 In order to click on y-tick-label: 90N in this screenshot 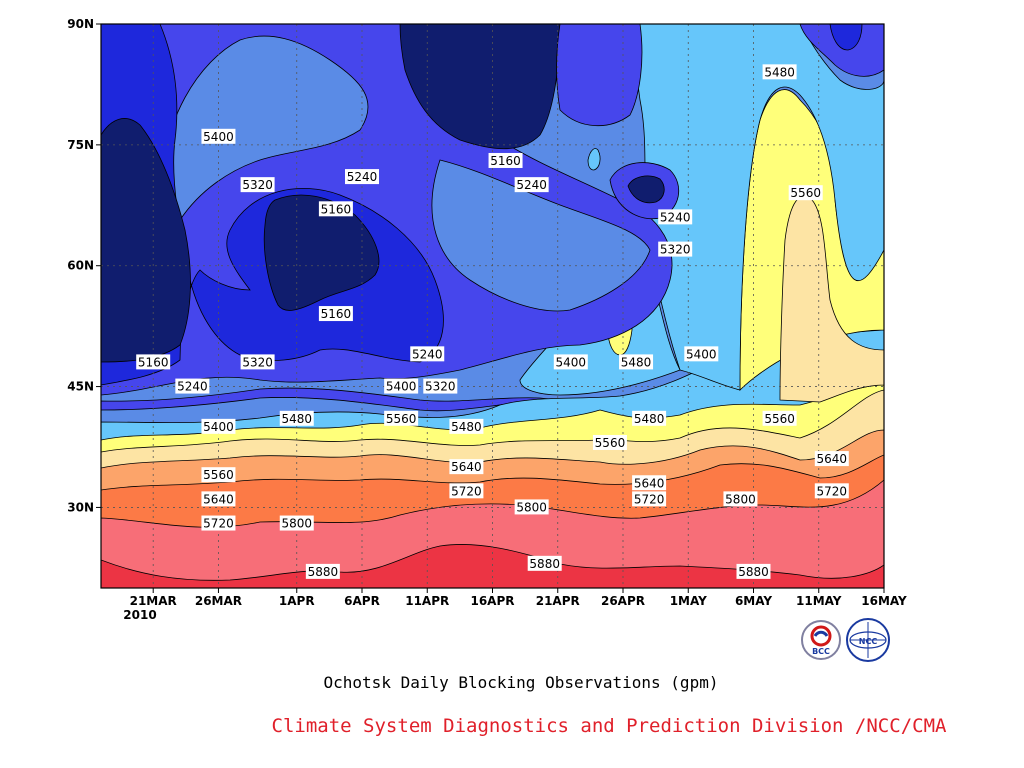, I will do `click(80, 24)`.